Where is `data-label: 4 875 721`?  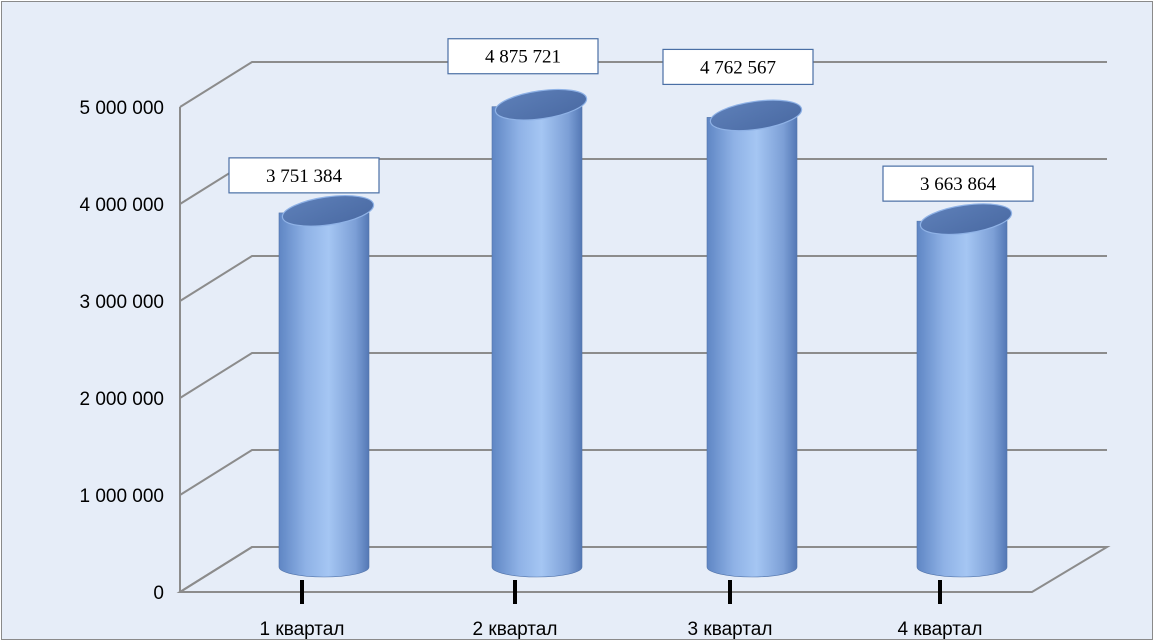
data-label: 4 875 721 is located at coordinates (523, 56).